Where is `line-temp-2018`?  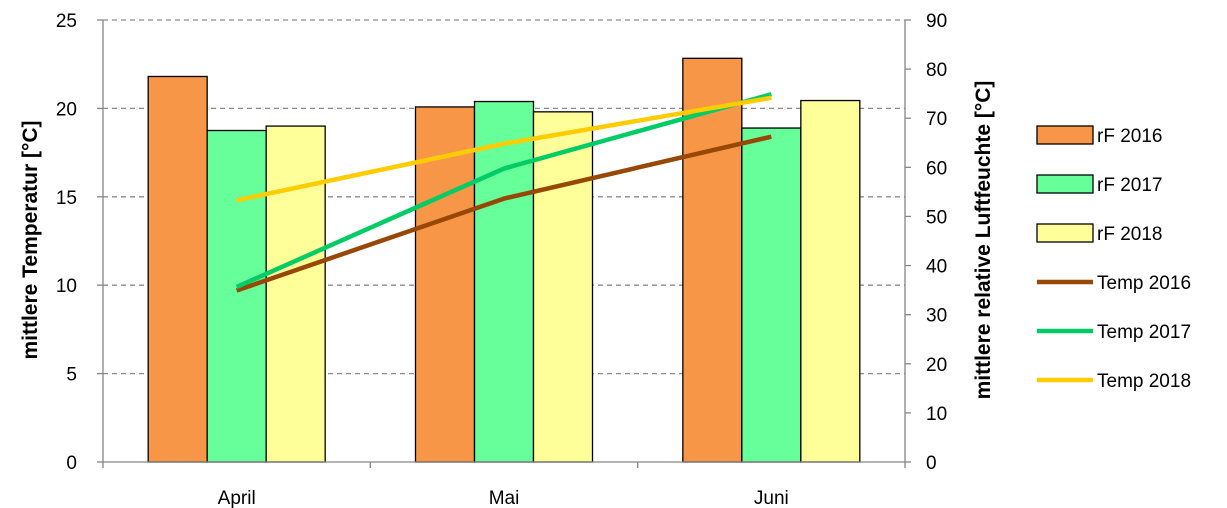 line-temp-2018 is located at coordinates (504, 149).